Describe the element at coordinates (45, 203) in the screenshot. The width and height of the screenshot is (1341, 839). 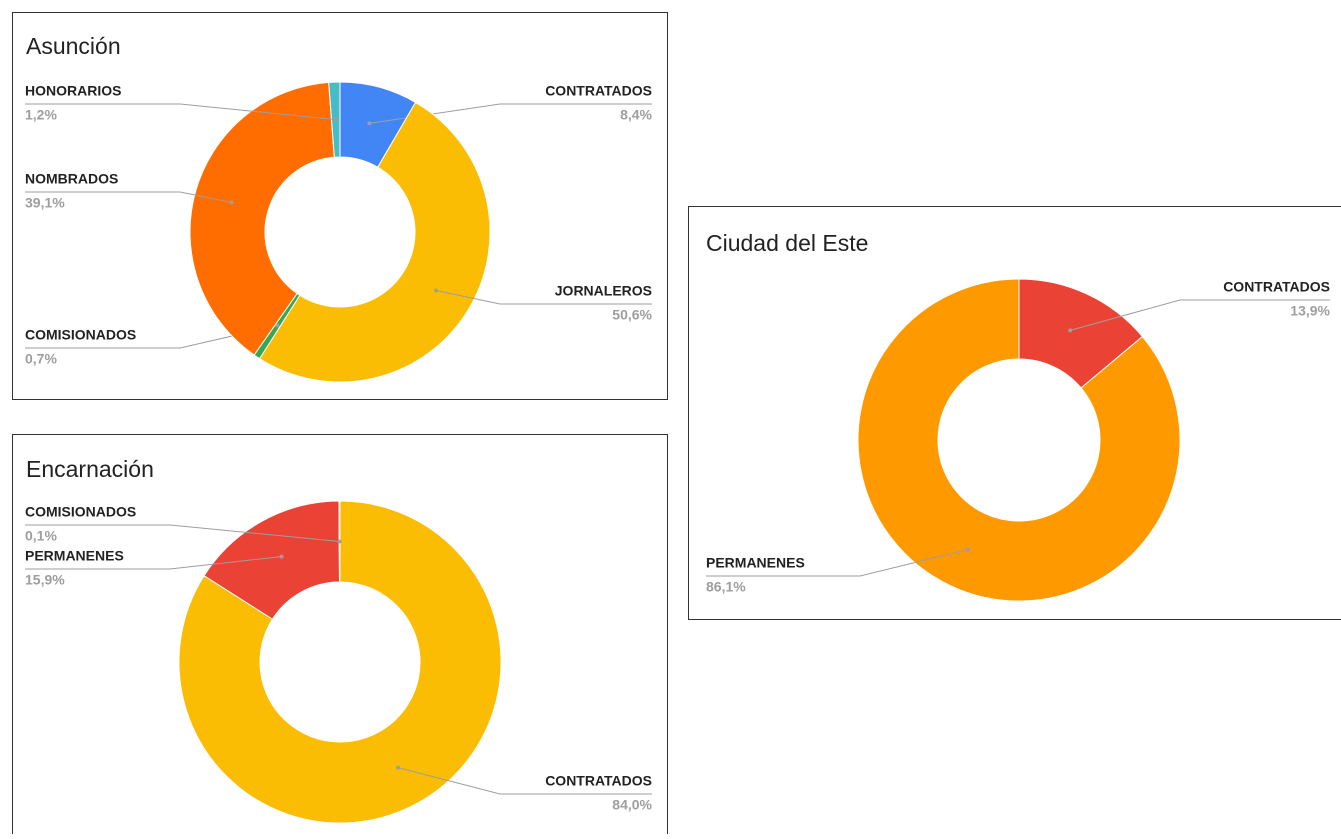
I see `slice-value: 39,1%` at that location.